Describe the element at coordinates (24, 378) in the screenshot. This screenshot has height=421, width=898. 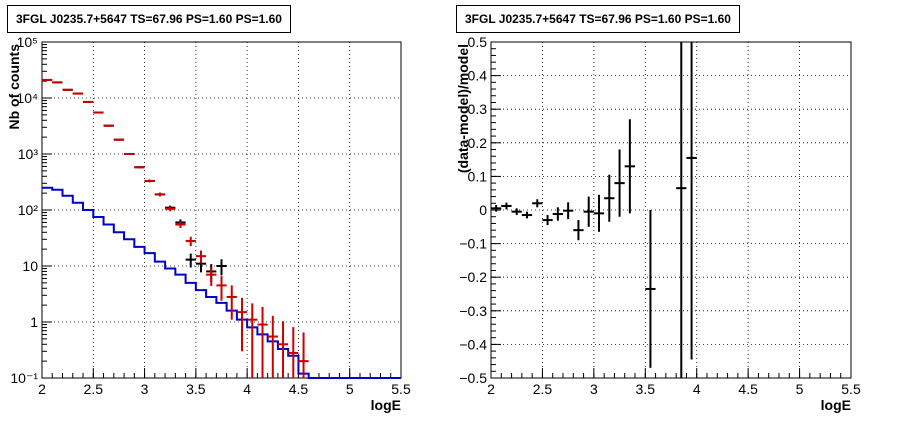
I see `y-tick-label: 10⁻¹` at that location.